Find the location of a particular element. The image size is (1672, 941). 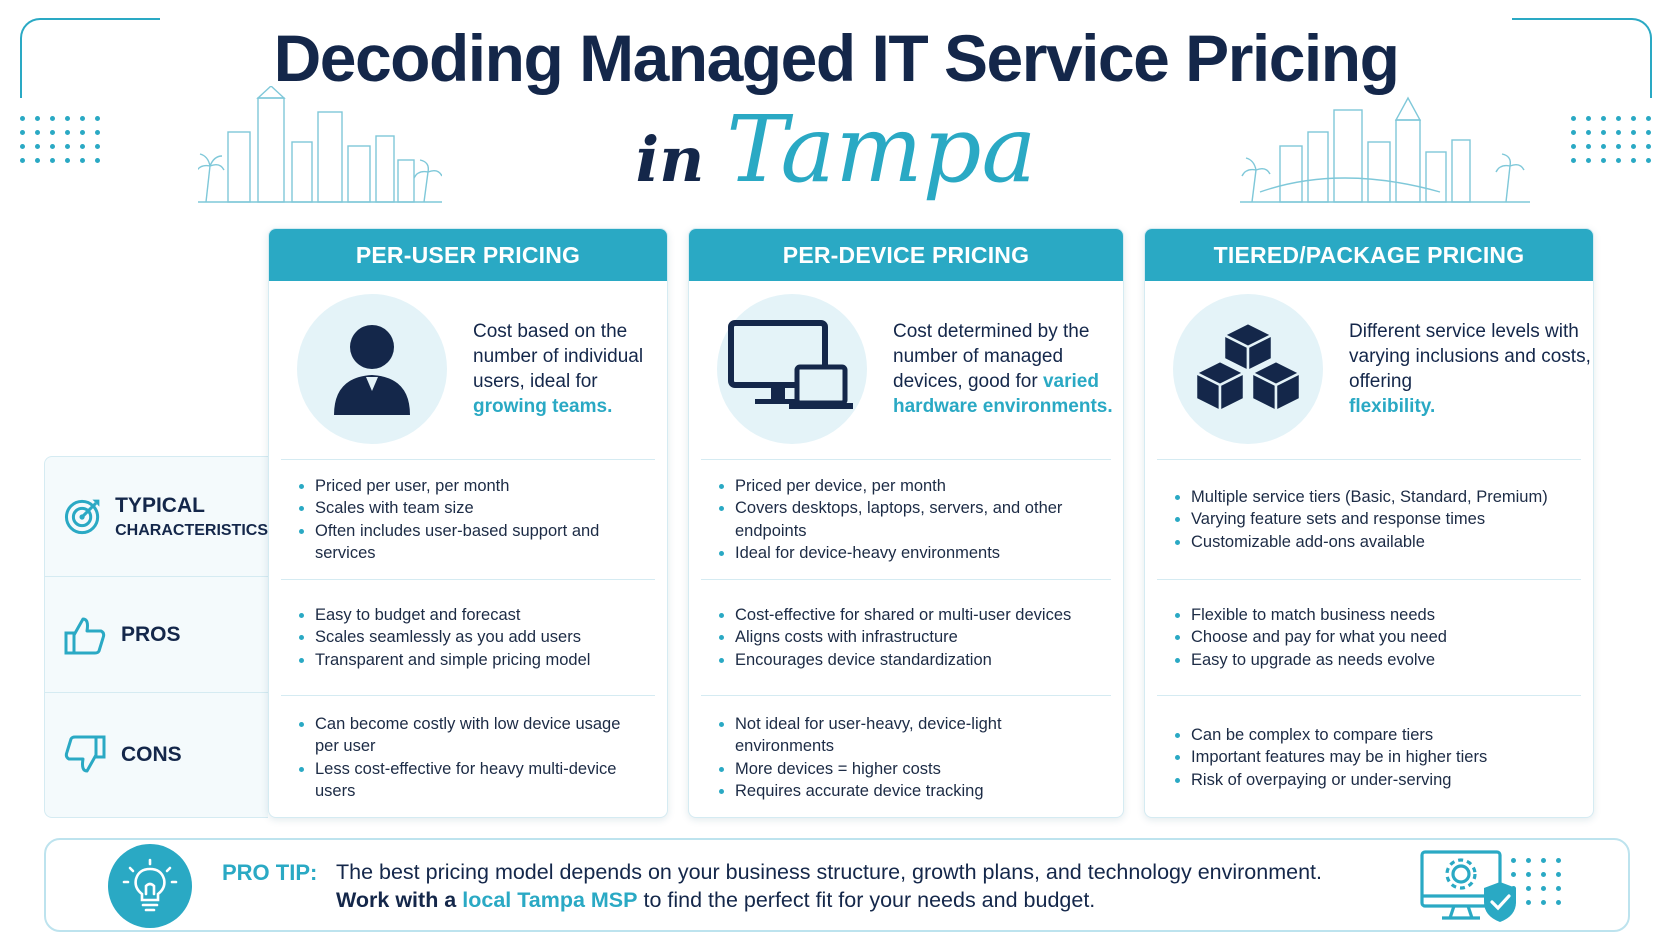

row-labels-panel: TYPICAL CHARACTERISTICS PROS CONS is located at coordinates (156, 637).